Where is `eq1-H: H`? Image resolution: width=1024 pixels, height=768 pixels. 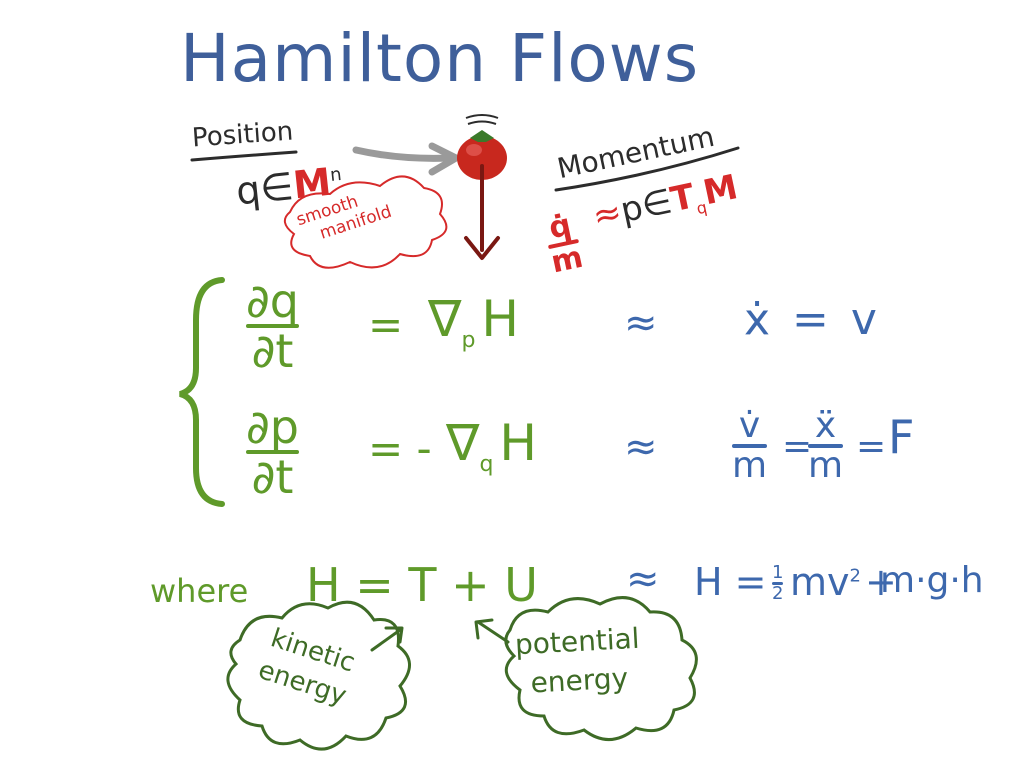
eq1-H: H is located at coordinates (500, 319).